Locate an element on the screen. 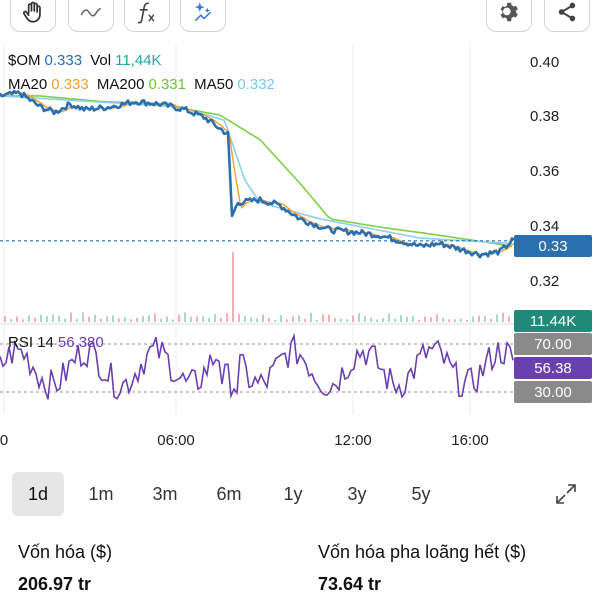  rsi-legend: RSI 14 56.380 is located at coordinates (58, 342).